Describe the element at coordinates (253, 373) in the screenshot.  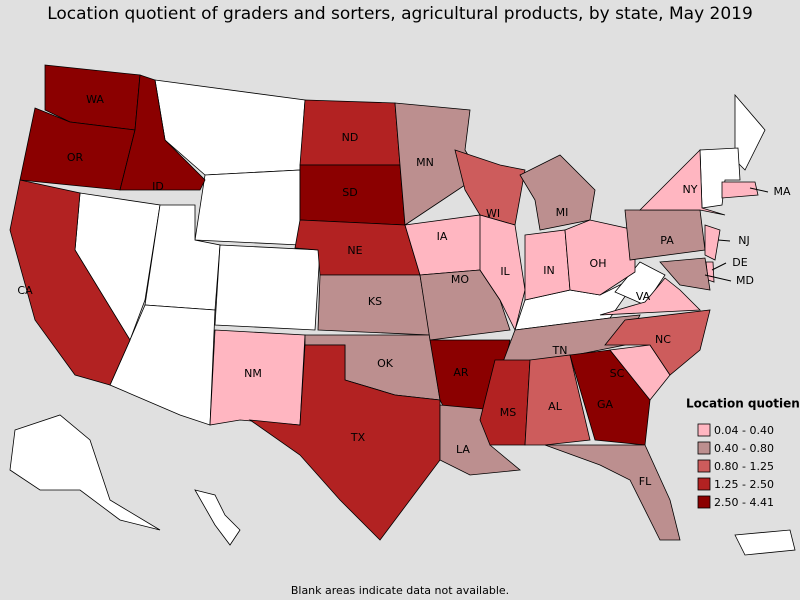
I see `state-label: NM` at that location.